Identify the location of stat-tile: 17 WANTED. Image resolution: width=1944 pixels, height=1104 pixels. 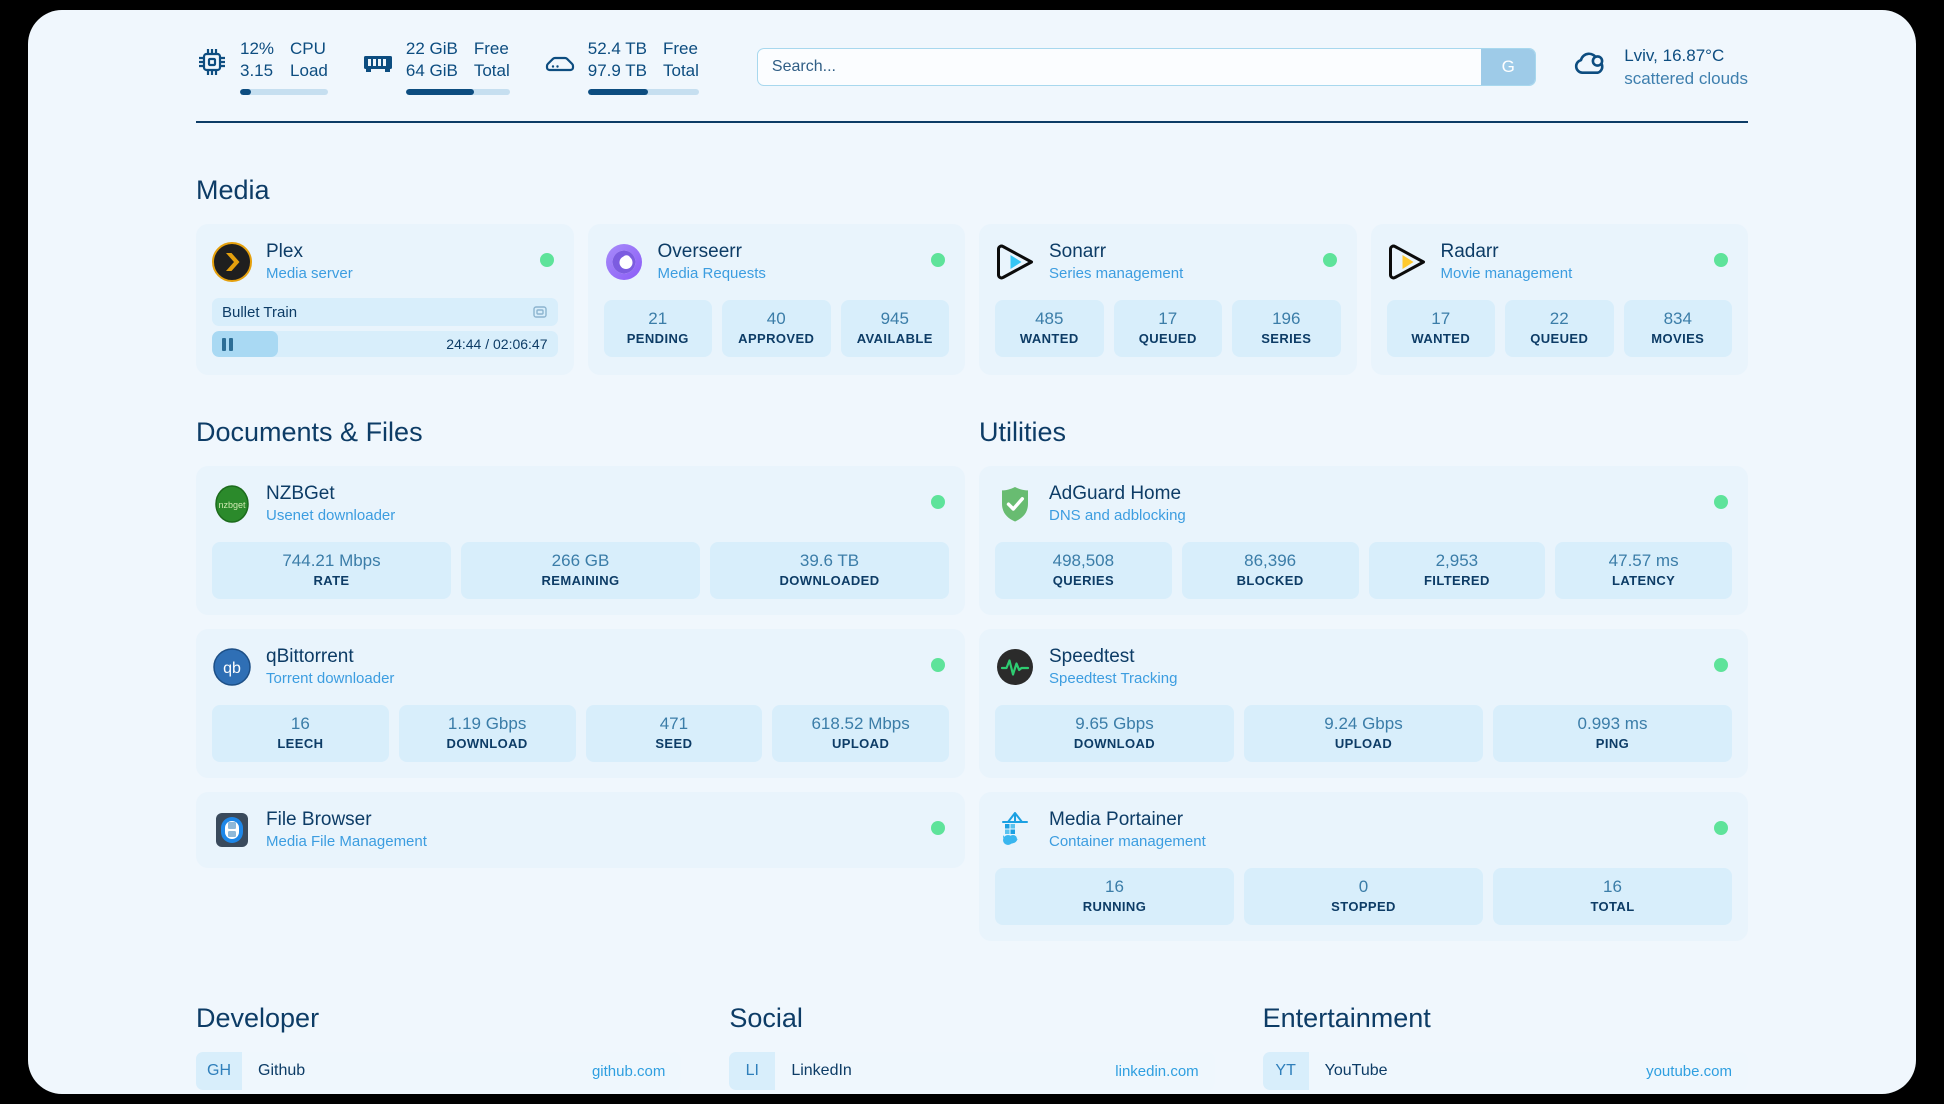
(1440, 328).